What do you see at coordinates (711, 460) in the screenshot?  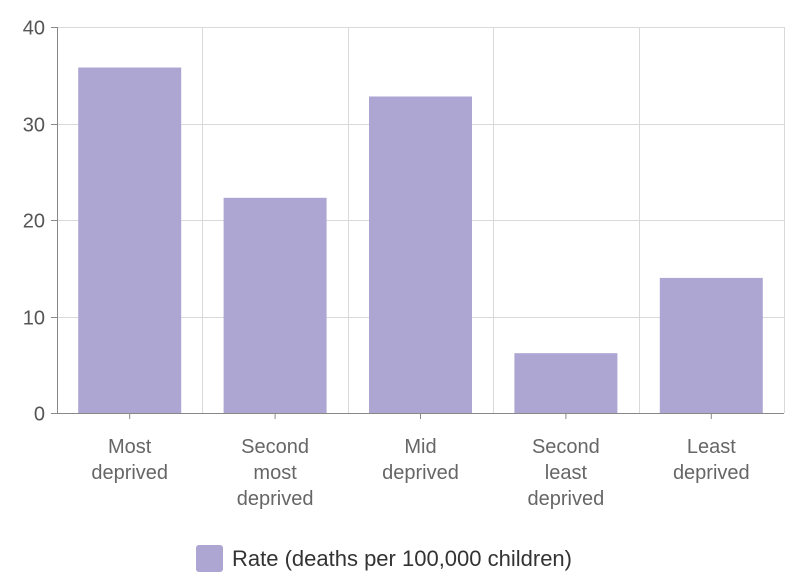 I see `x-tick-label: Least deprived` at bounding box center [711, 460].